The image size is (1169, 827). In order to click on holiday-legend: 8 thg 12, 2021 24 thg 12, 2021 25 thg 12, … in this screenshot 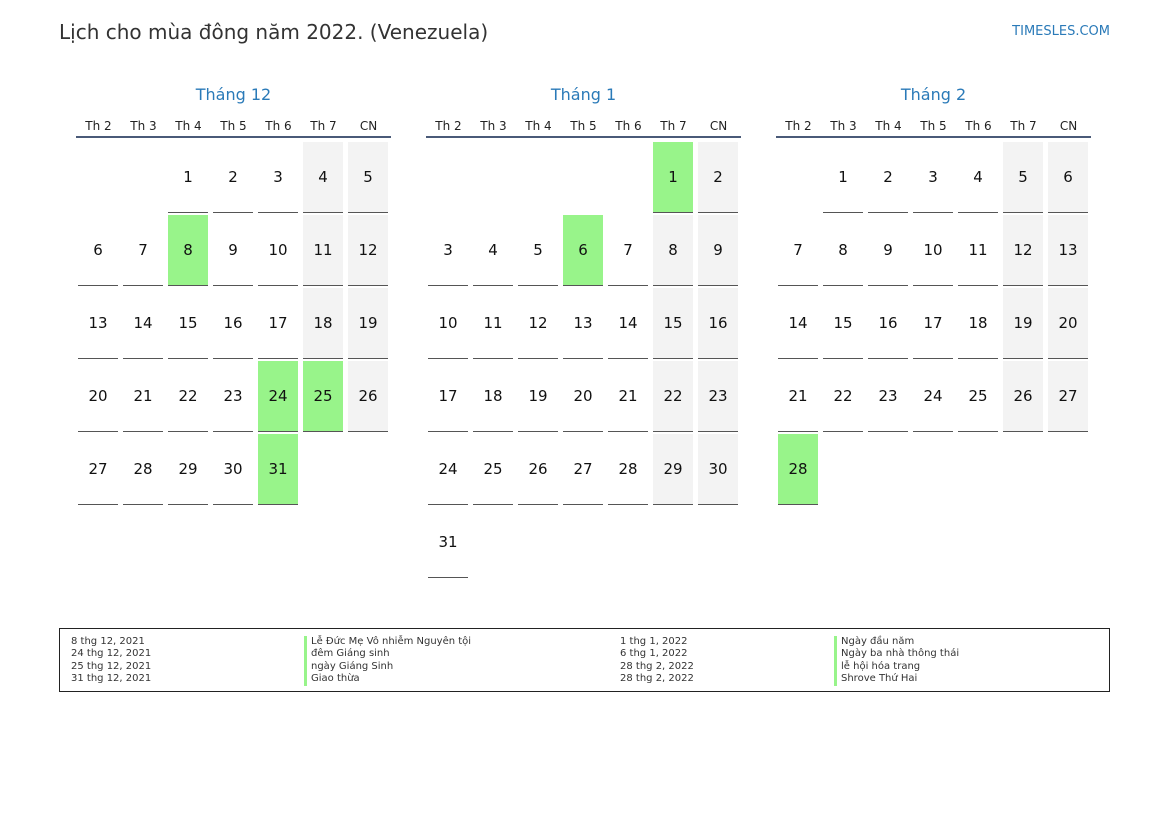, I will do `click(584, 660)`.